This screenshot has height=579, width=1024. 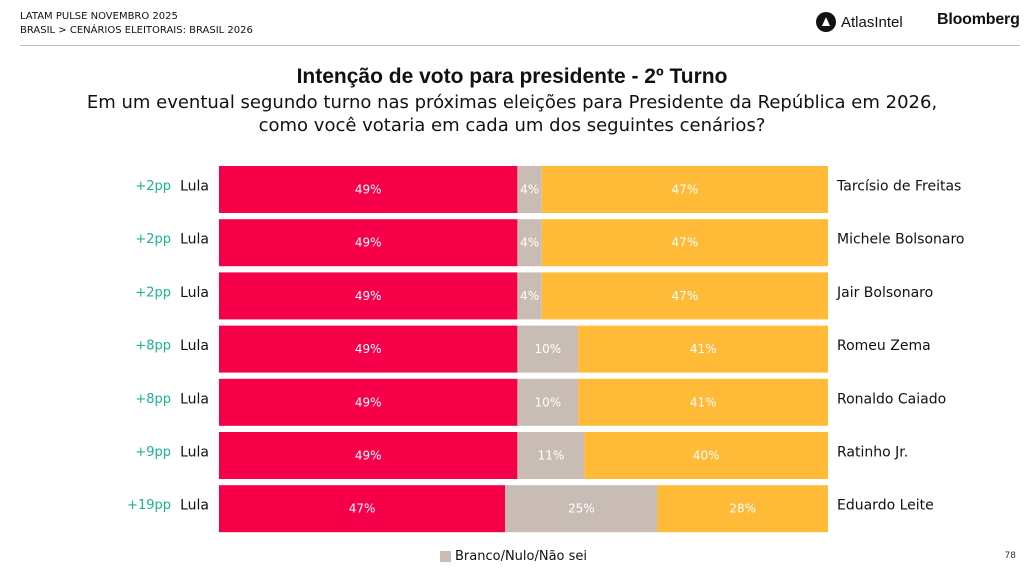 I want to click on atlasintel-logo: AtlasIntel, so click(x=859, y=22).